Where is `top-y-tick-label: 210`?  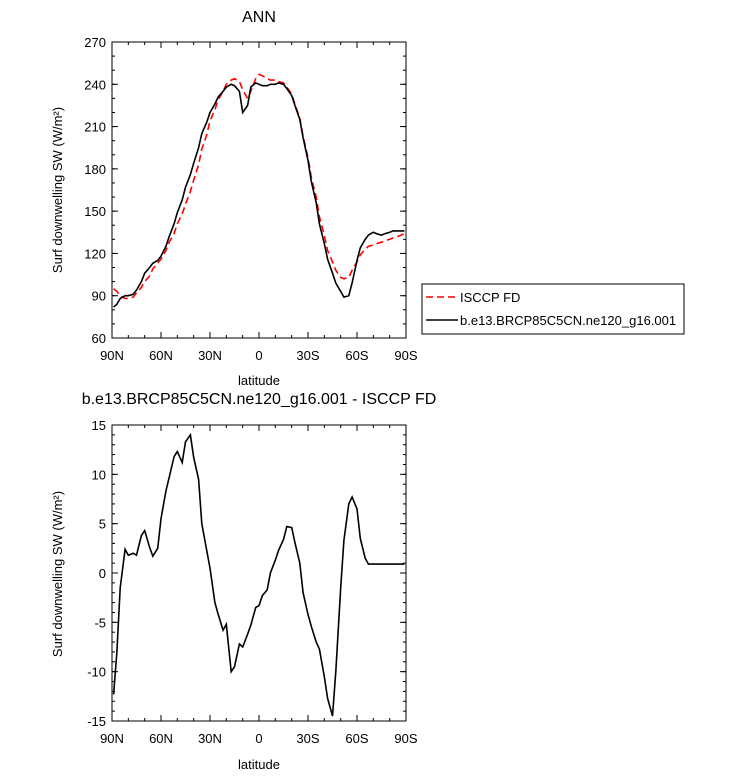 top-y-tick-label: 210 is located at coordinates (95, 127).